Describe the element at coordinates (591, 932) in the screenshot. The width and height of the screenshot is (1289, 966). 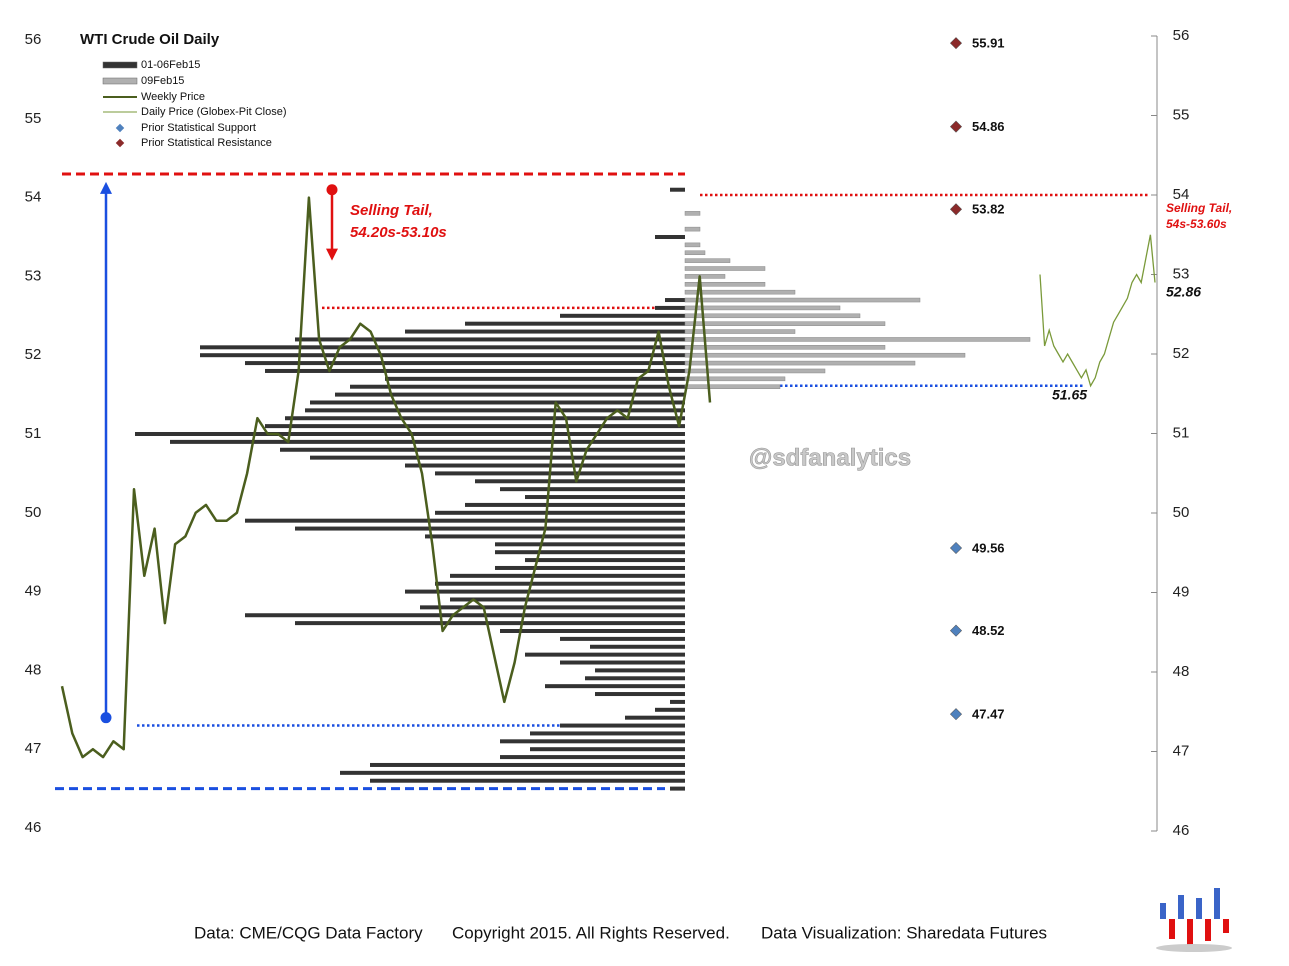
I see `footer-text: Copyright 2015. All Rights Reserved.` at that location.